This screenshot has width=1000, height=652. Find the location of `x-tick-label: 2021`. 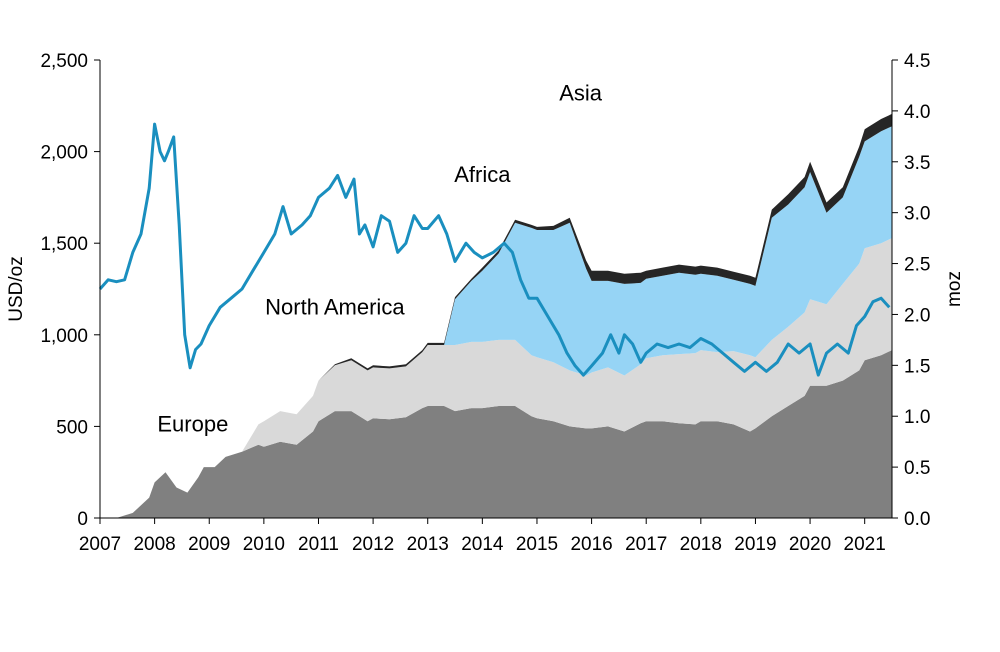

x-tick-label: 2021 is located at coordinates (865, 544).